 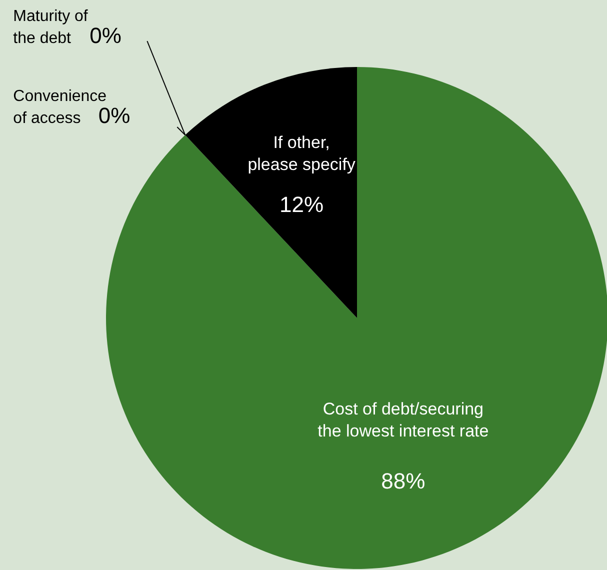 I want to click on data-label: 12%, so click(x=302, y=204).